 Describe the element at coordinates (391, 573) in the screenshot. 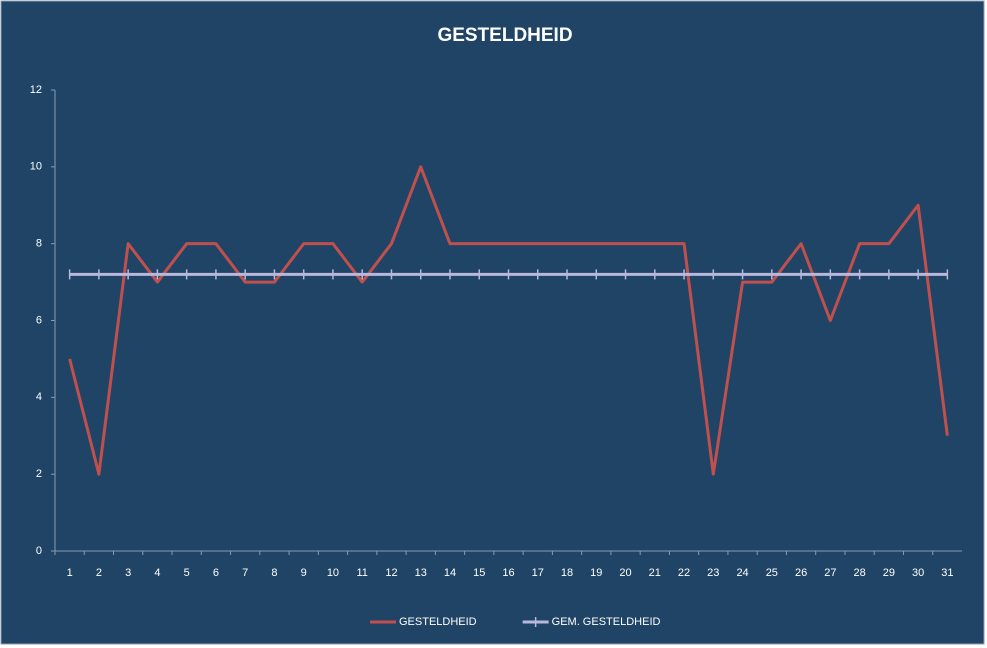

I see `x-tick-label: 12` at that location.